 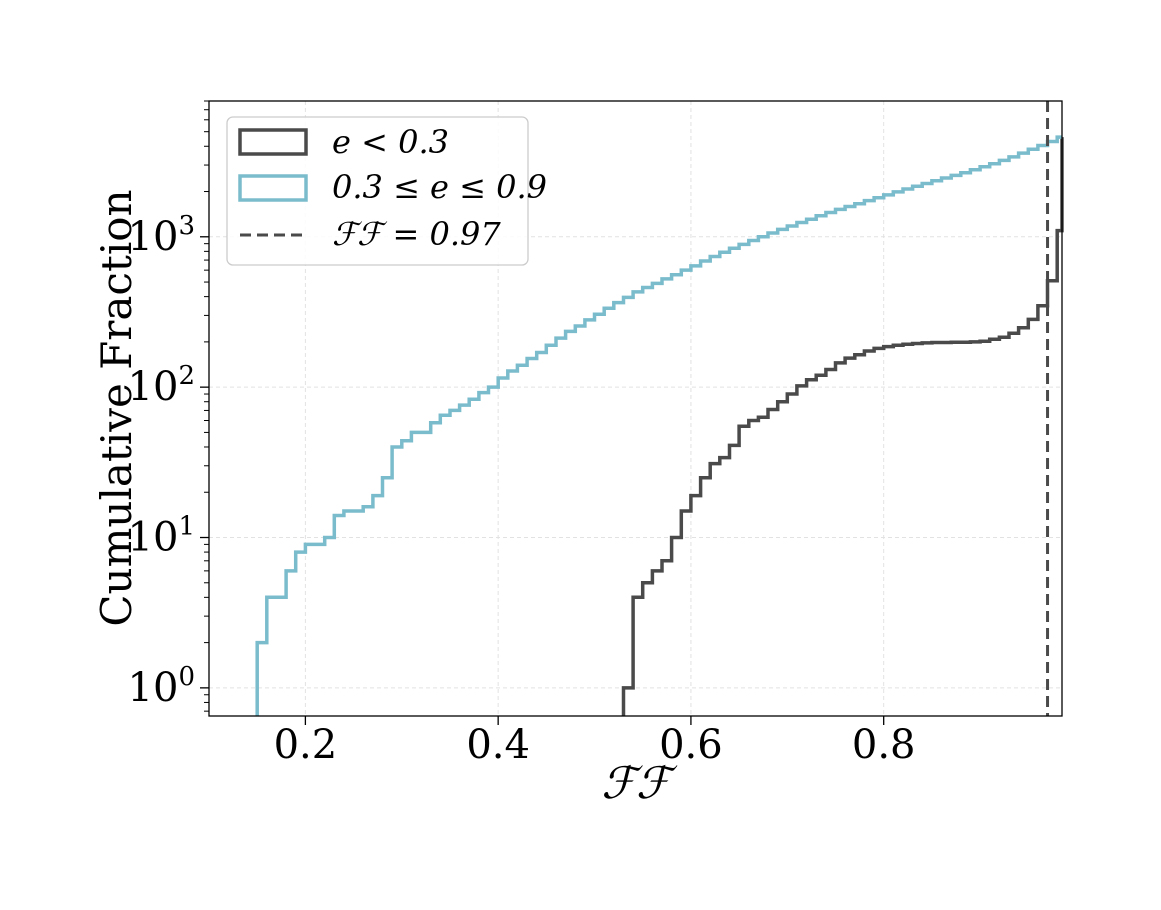 I want to click on legend-label-series-1: e < 0.3, so click(x=390, y=142).